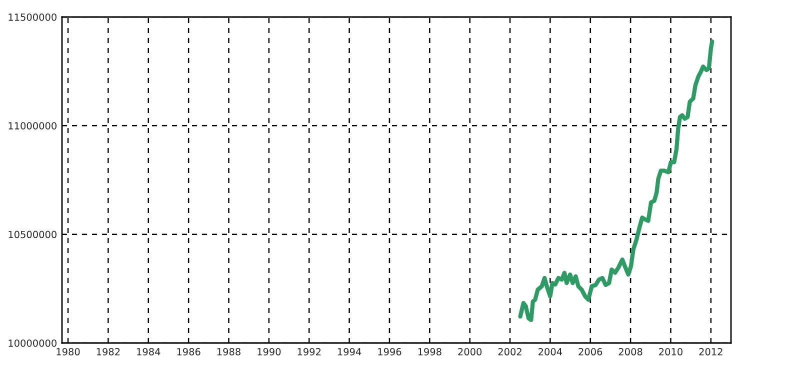 The image size is (796, 388). Describe the element at coordinates (32, 234) in the screenshot. I see `y-tick-label: 10500000` at that location.